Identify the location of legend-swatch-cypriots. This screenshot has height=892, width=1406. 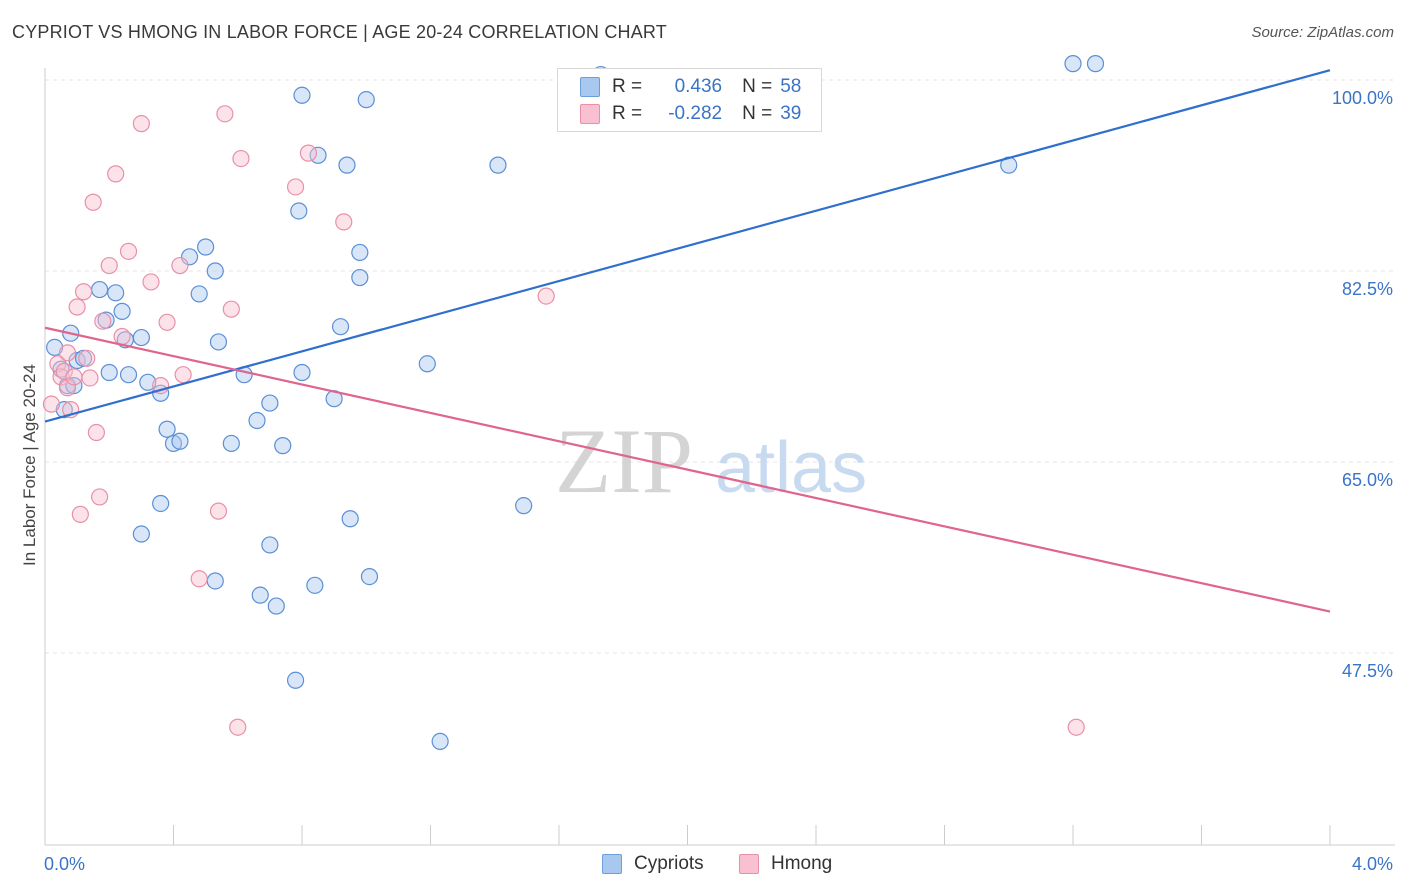
(590, 87).